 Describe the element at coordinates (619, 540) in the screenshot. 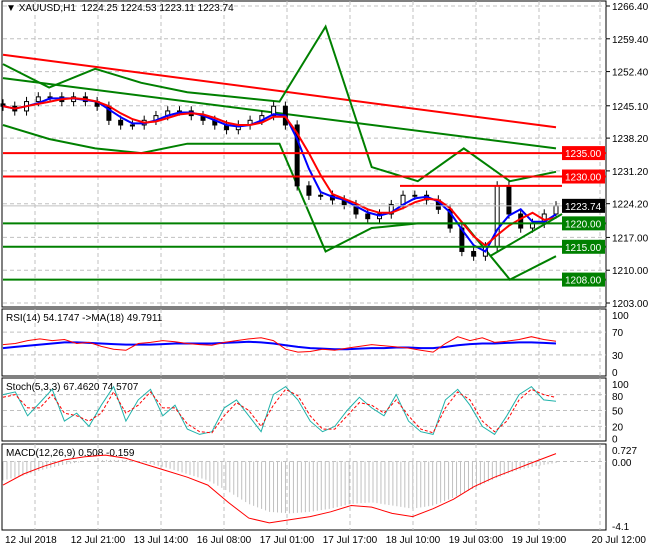

I see `time-tick-label: 20 Jul 12:00` at that location.